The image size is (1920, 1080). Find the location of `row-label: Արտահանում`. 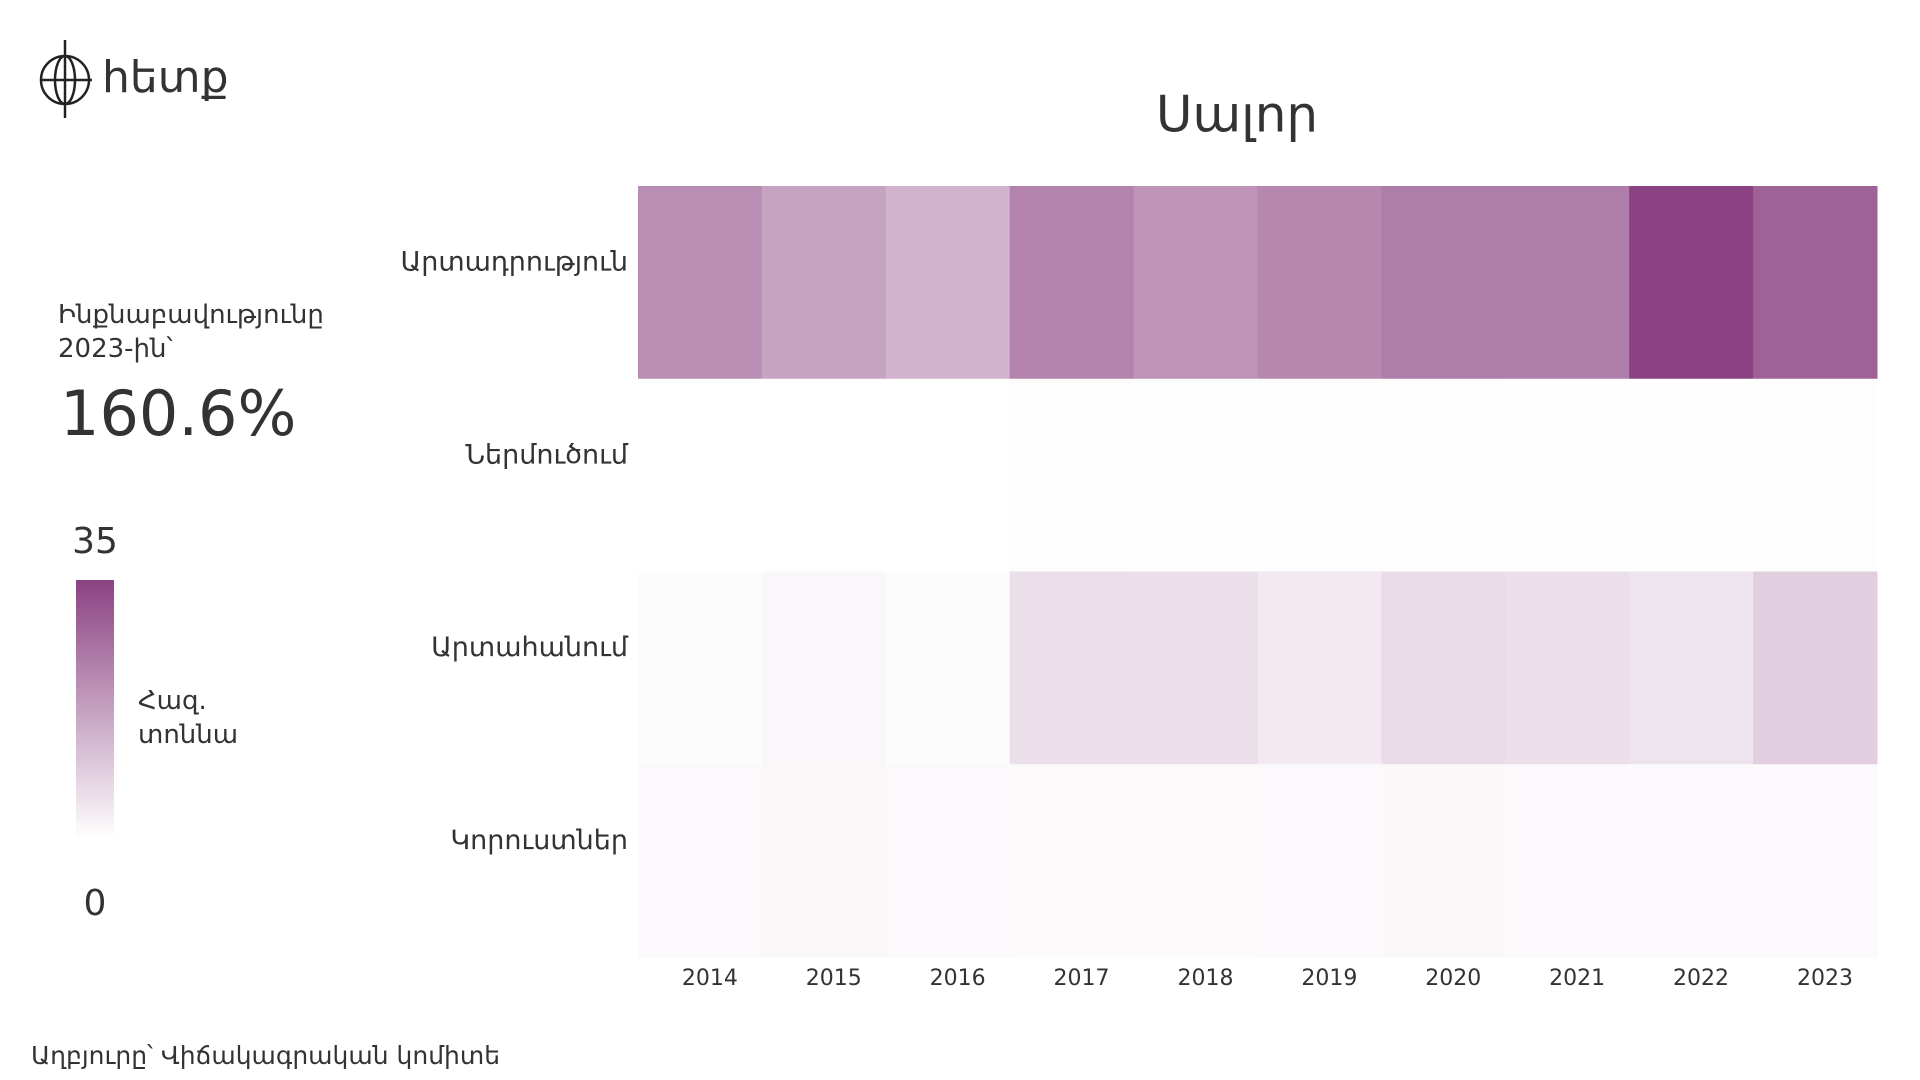

row-label: Արտահանում is located at coordinates (530, 647).